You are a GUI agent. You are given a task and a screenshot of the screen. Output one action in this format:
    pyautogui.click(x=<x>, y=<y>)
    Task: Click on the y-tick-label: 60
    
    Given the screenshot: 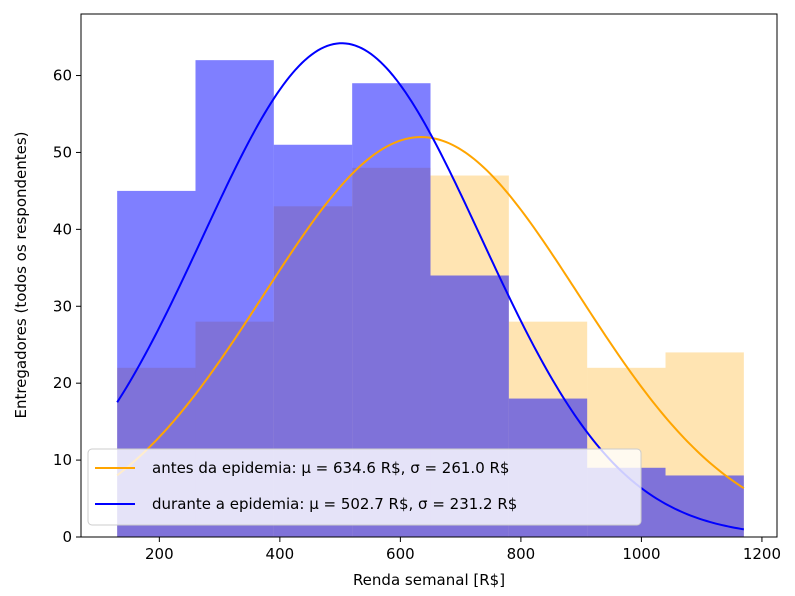 What is the action you would take?
    pyautogui.click(x=62, y=76)
    